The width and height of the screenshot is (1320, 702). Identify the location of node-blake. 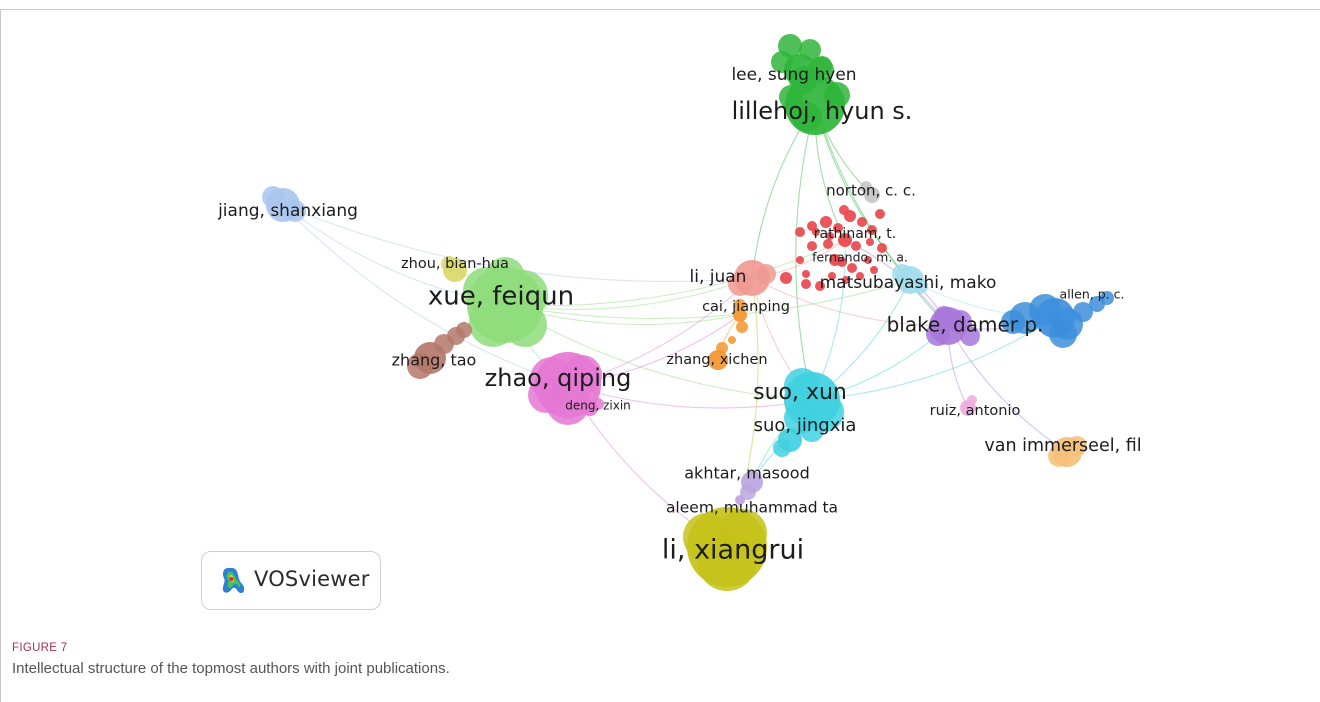
(953, 326).